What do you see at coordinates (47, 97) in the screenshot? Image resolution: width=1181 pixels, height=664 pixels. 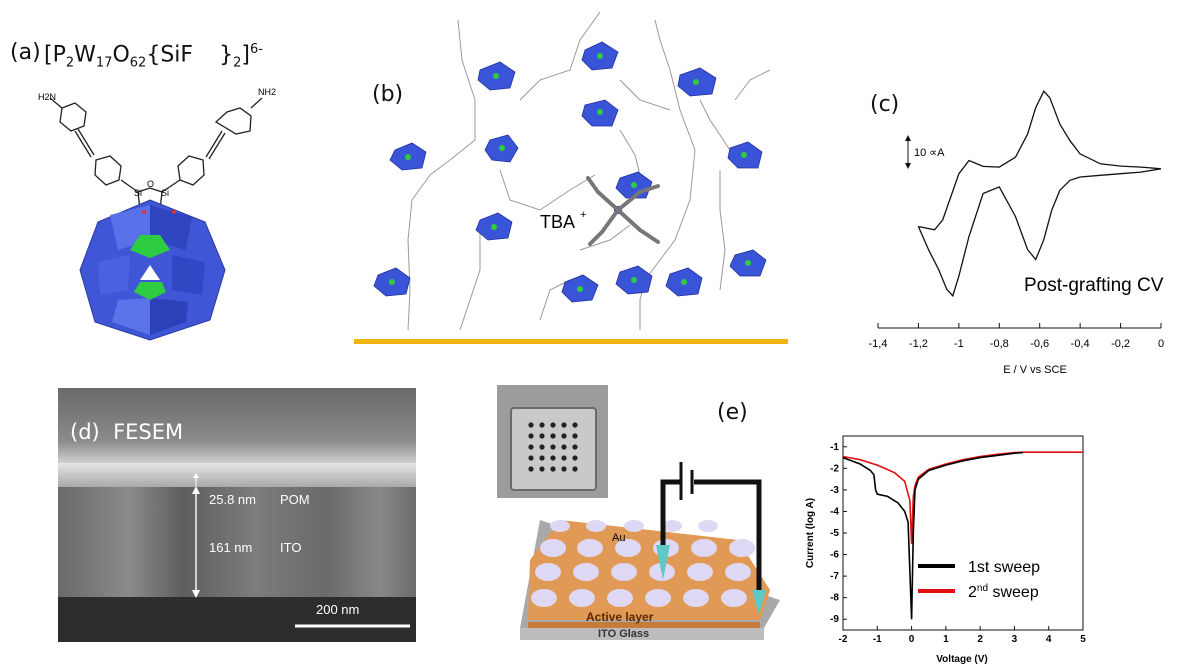 I see `nh2-left-label: H2N` at bounding box center [47, 97].